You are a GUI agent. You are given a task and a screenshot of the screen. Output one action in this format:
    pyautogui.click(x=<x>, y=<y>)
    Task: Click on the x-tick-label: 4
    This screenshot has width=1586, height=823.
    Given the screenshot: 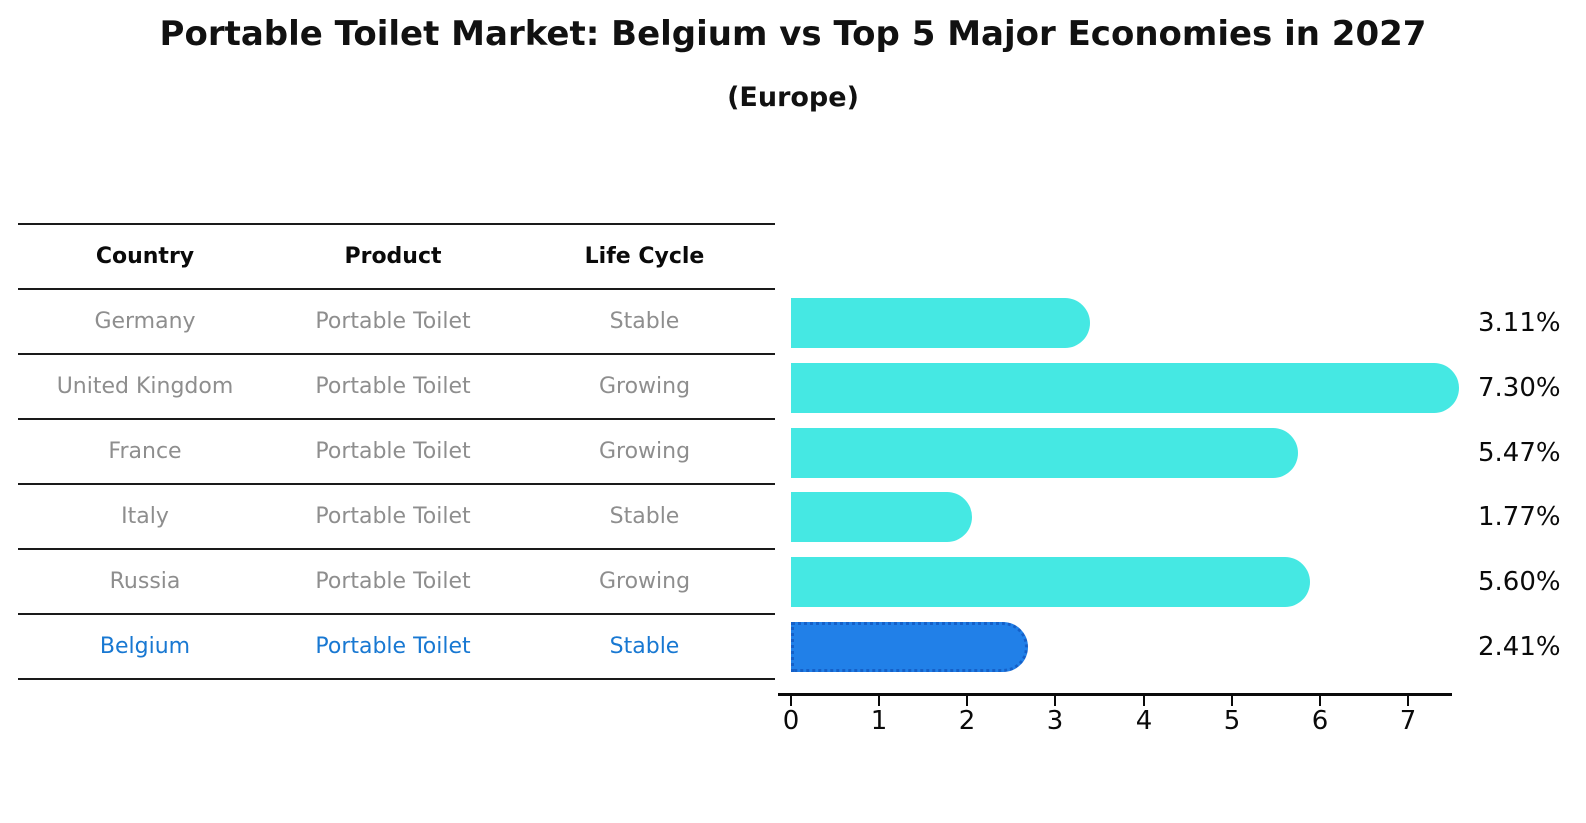 What is the action you would take?
    pyautogui.click(x=1144, y=721)
    